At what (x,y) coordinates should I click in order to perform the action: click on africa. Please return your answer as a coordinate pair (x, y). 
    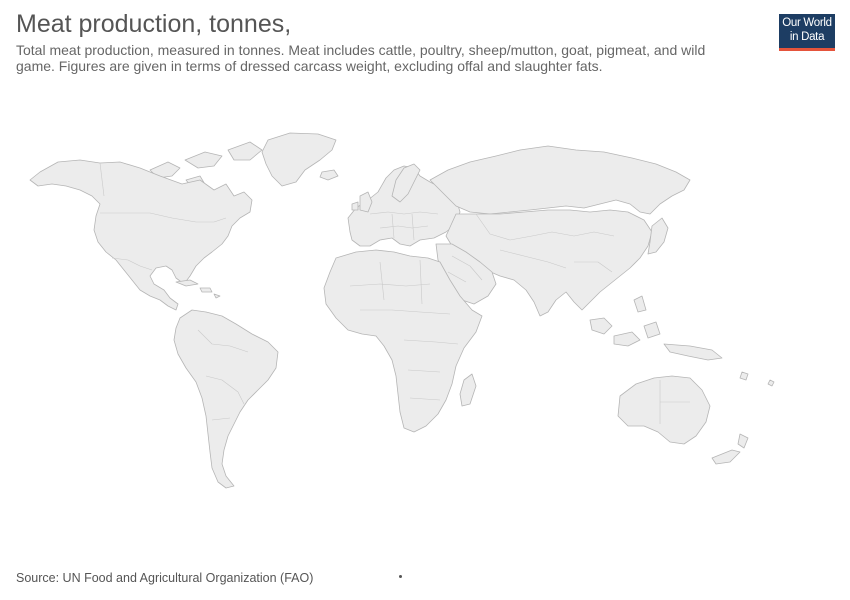
    Looking at the image, I should click on (403, 341).